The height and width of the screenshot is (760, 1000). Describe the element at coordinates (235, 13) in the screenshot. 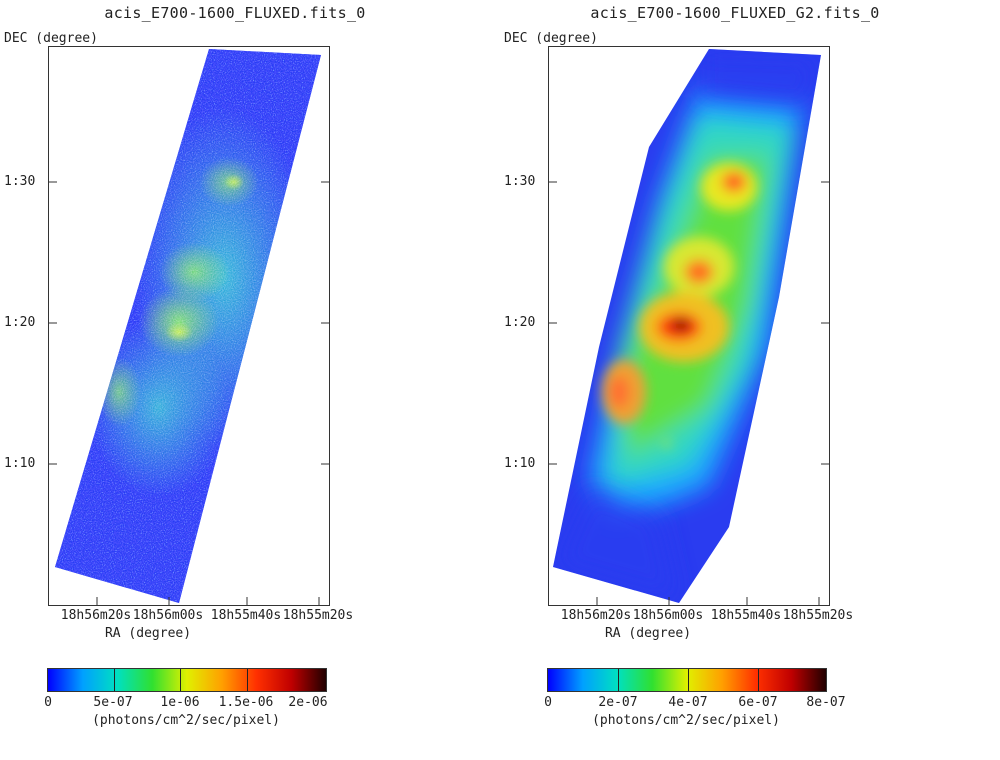

I see `panel-title: acis_E700-1600_FLUXED.fits_0` at that location.